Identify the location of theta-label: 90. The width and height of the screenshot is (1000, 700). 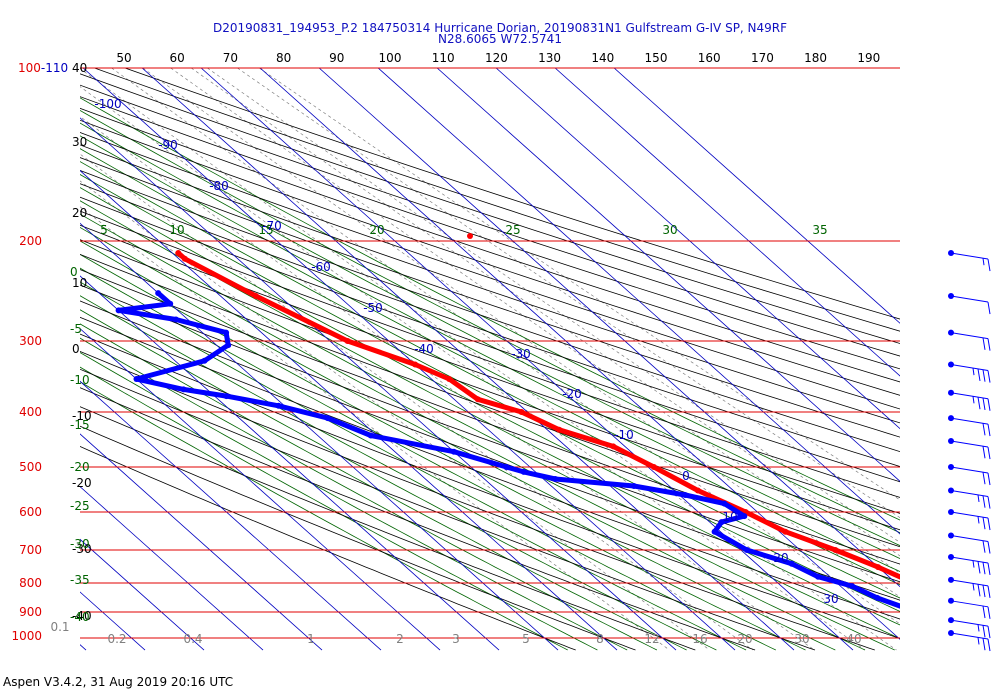
(336, 58).